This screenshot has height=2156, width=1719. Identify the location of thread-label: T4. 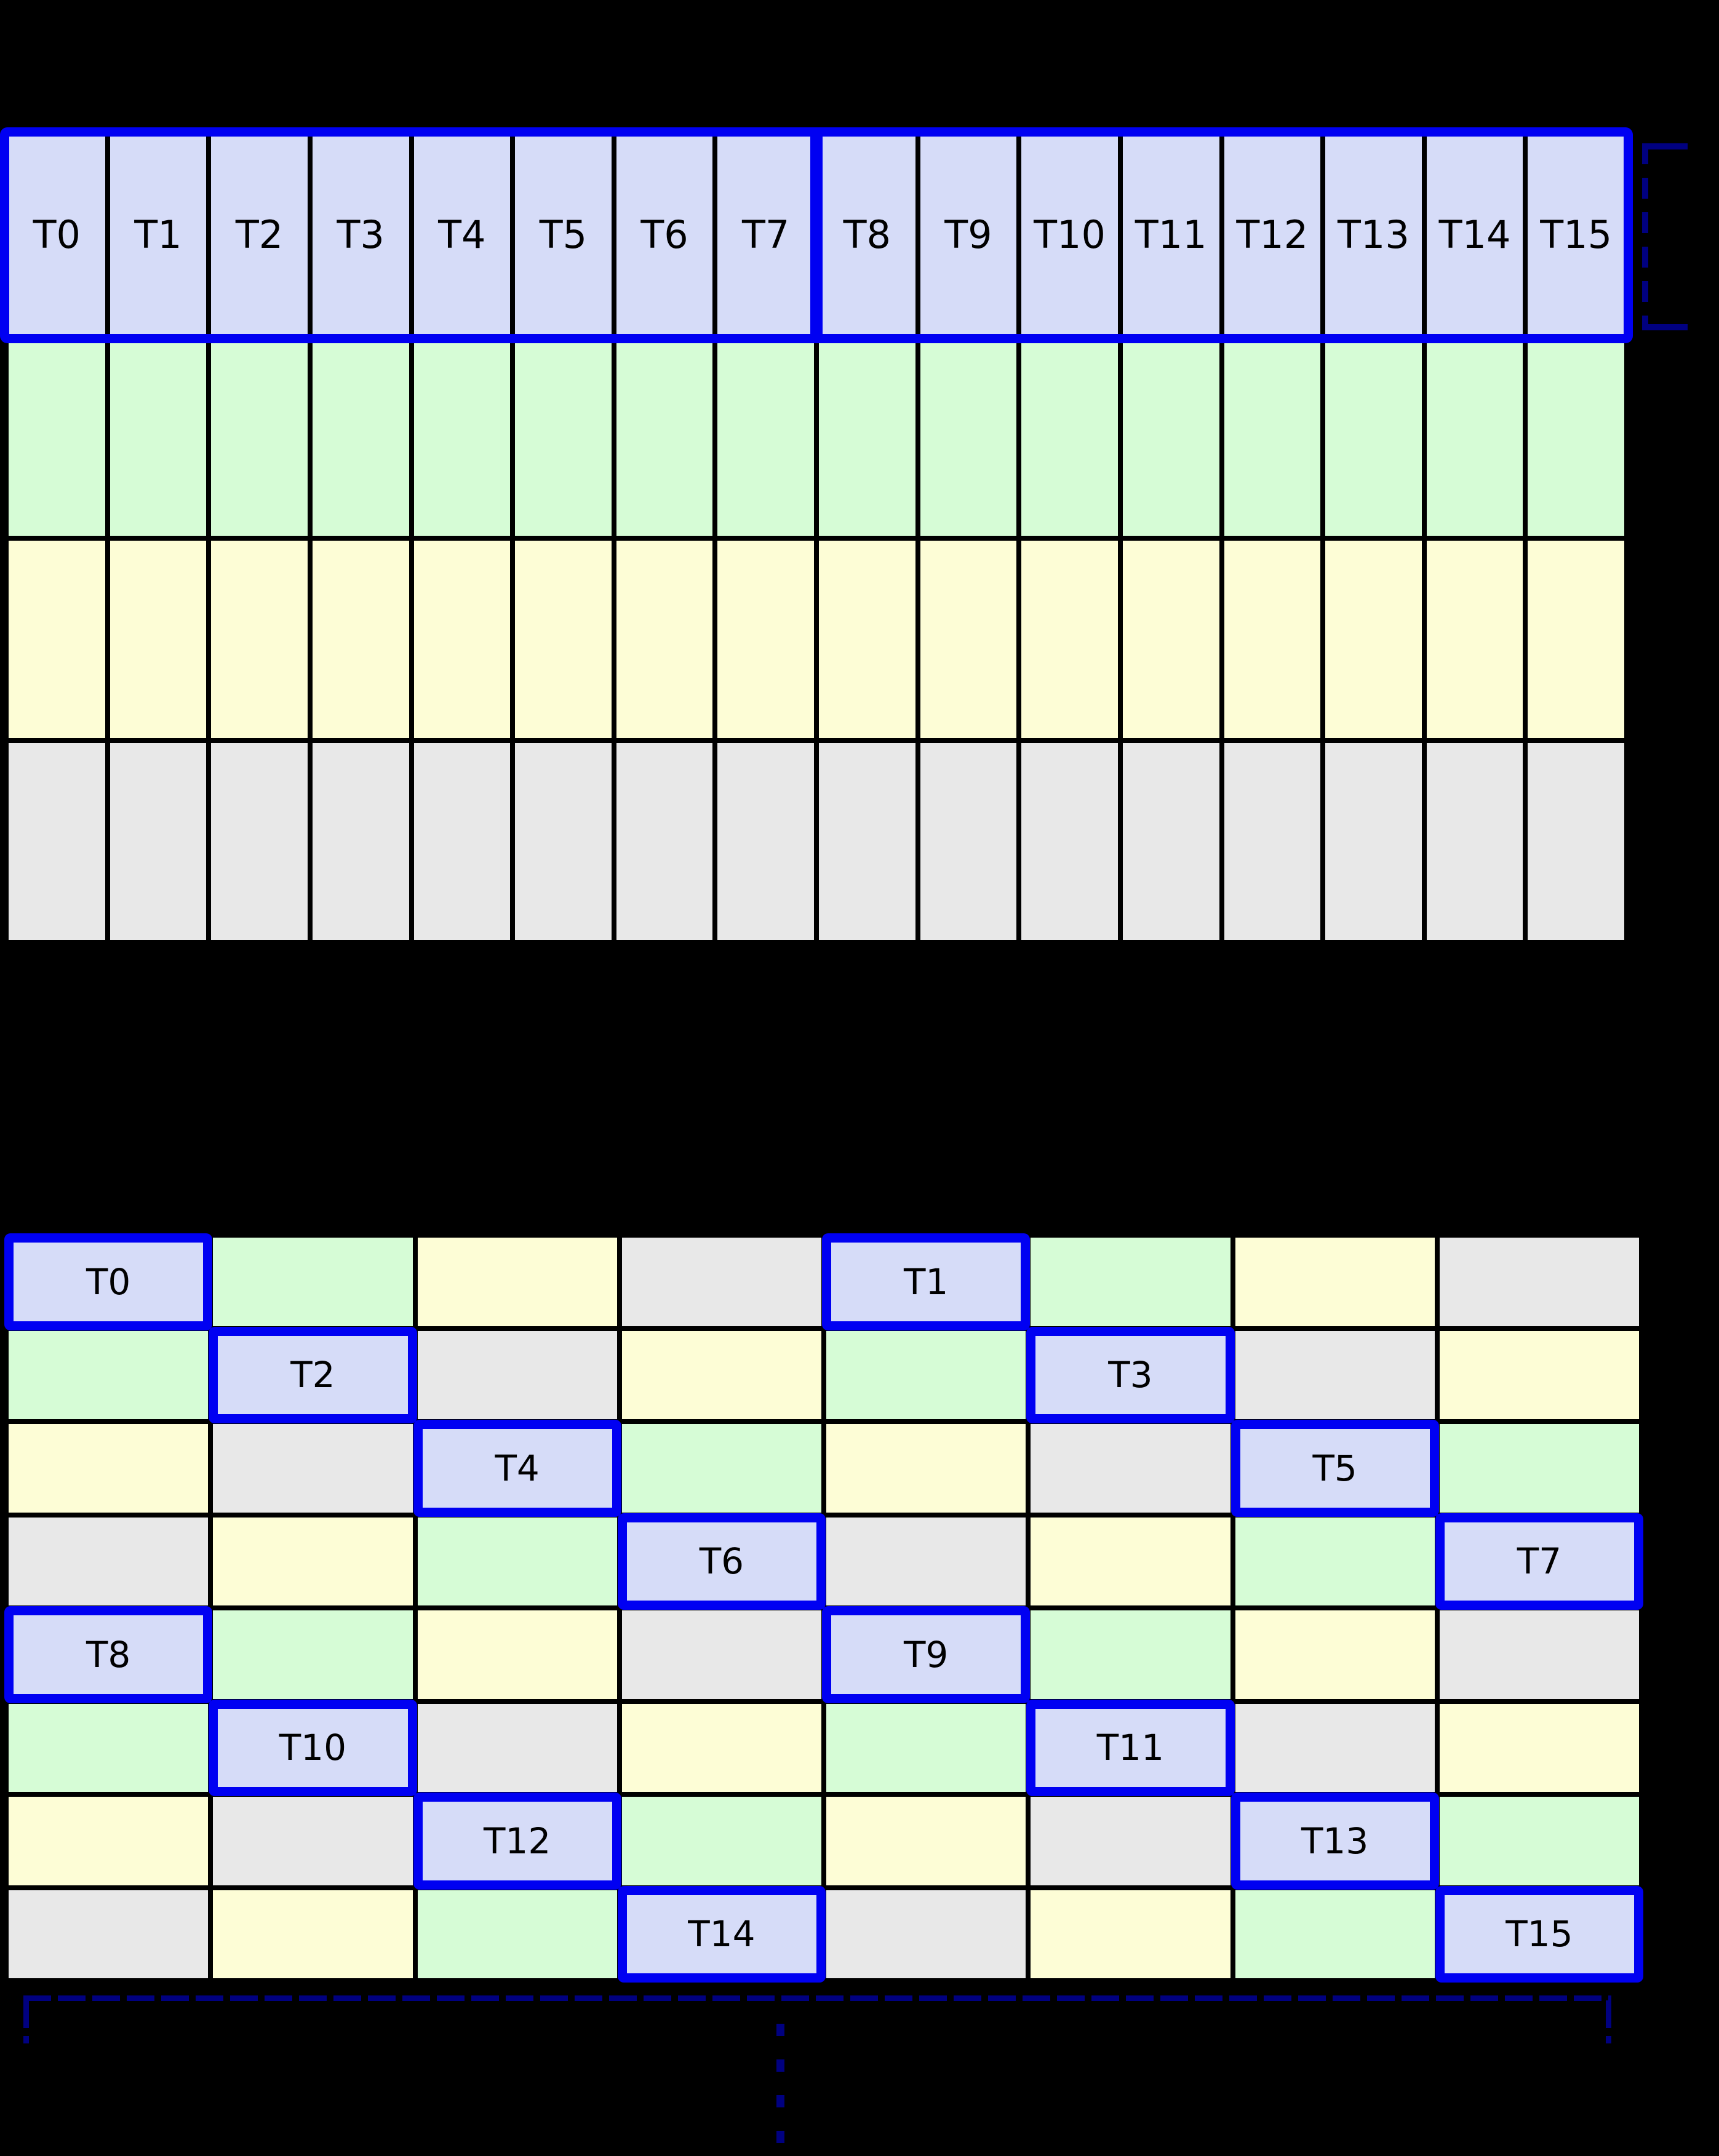
(517, 1468).